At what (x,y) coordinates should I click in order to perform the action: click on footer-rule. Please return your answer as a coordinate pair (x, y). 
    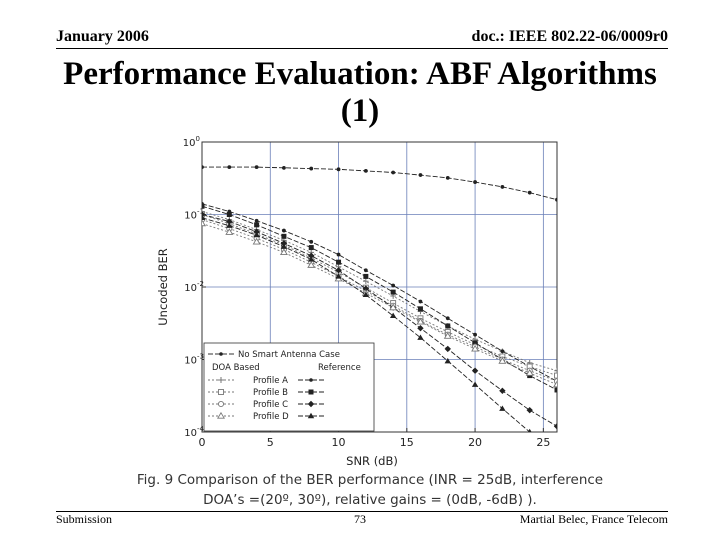
    Looking at the image, I should click on (362, 511).